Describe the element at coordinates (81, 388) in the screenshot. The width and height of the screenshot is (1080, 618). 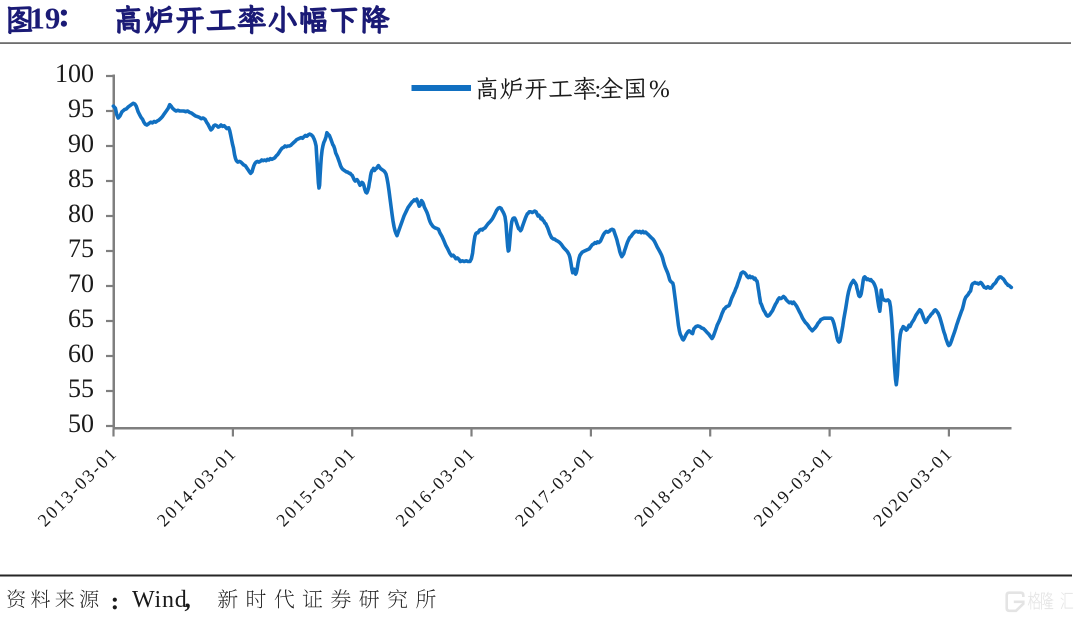
I see `svg-text: 55` at that location.